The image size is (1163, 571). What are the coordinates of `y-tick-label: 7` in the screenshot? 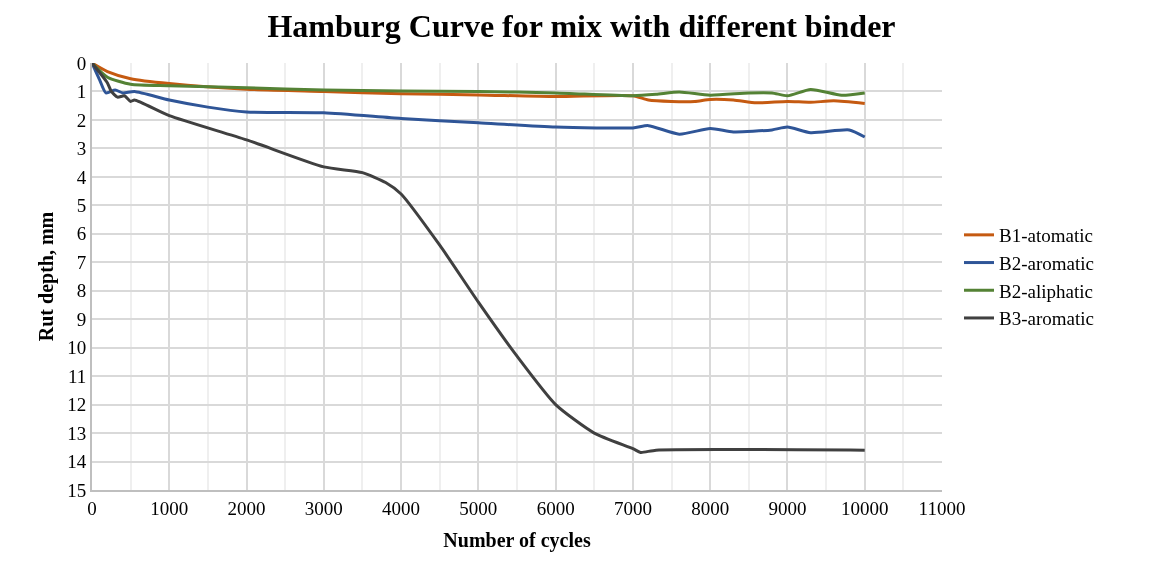 It's located at (81, 262).